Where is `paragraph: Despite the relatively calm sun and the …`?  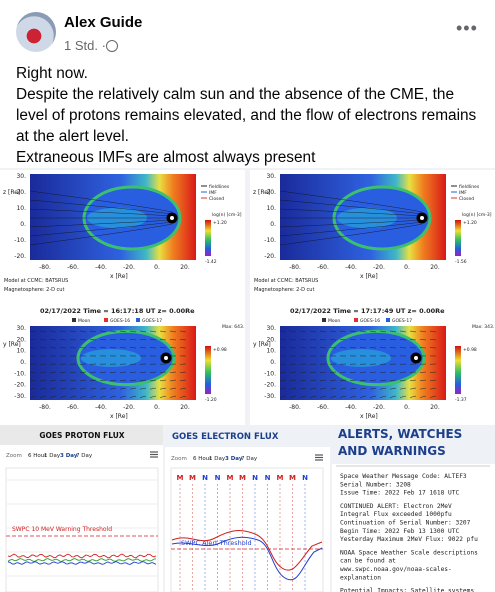
paragraph: Despite the relatively calm sun and the … is located at coordinates (246, 115).